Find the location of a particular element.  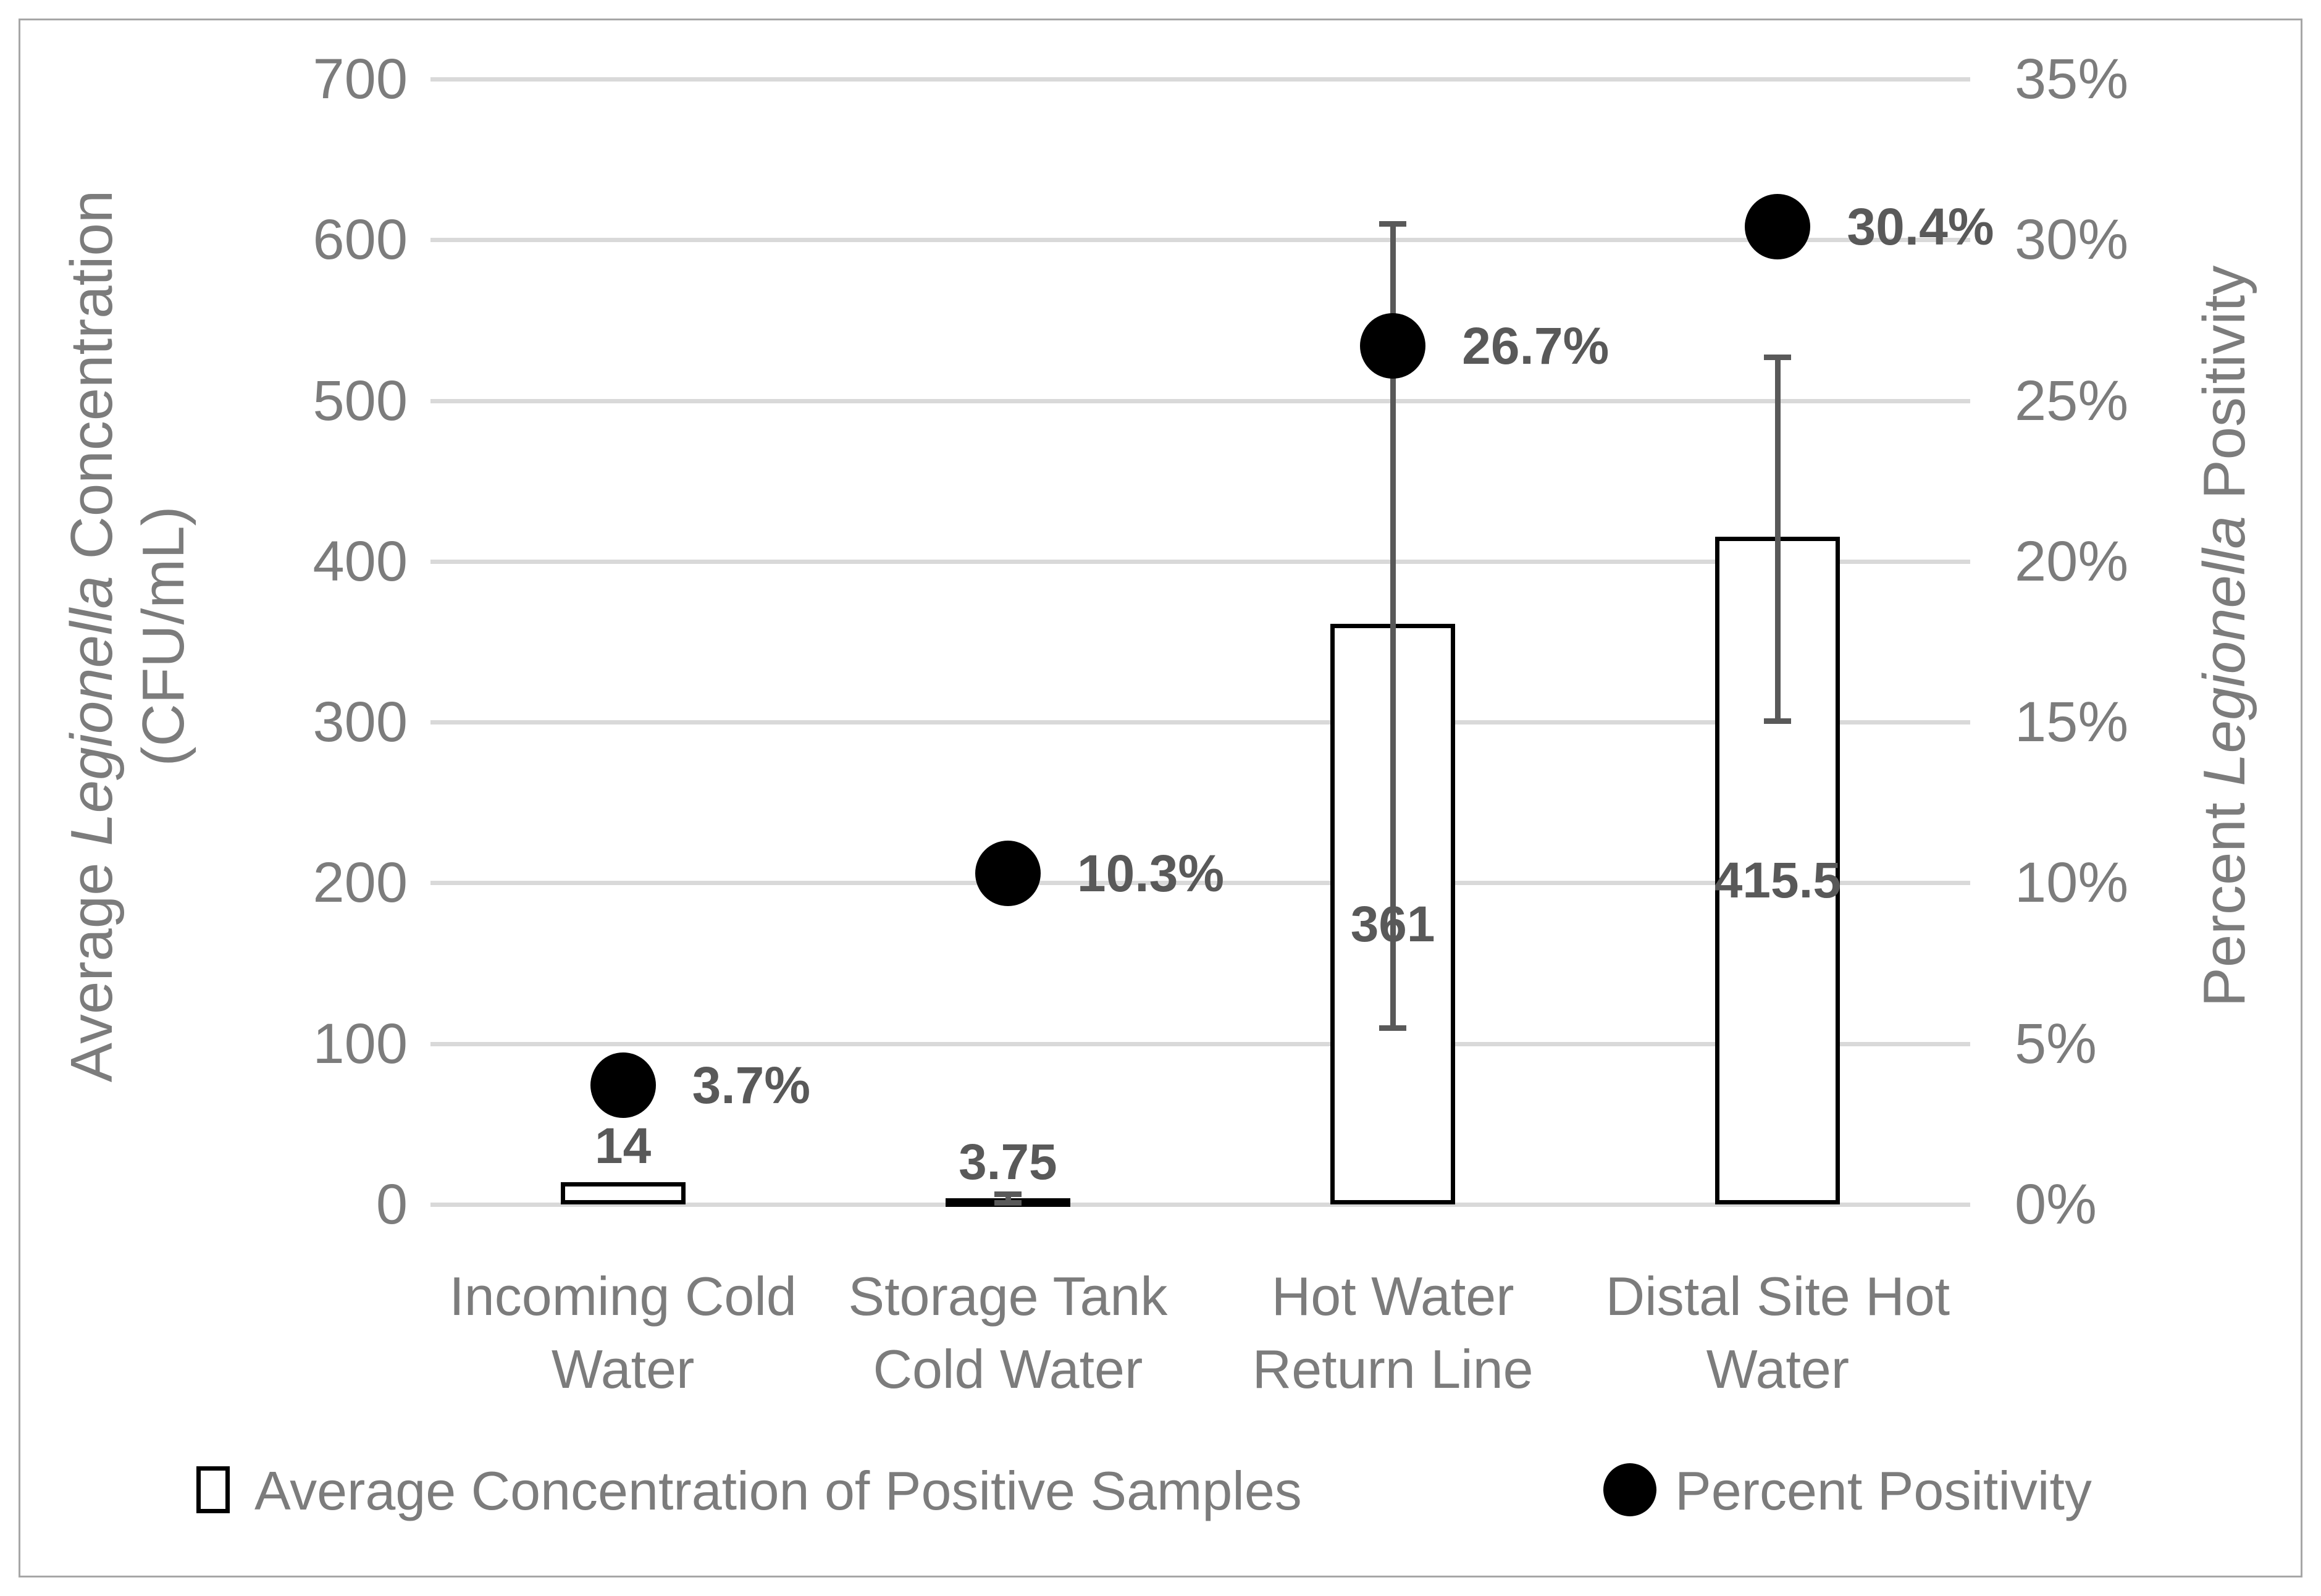

legend-bar-marker-icon is located at coordinates (213, 1489).